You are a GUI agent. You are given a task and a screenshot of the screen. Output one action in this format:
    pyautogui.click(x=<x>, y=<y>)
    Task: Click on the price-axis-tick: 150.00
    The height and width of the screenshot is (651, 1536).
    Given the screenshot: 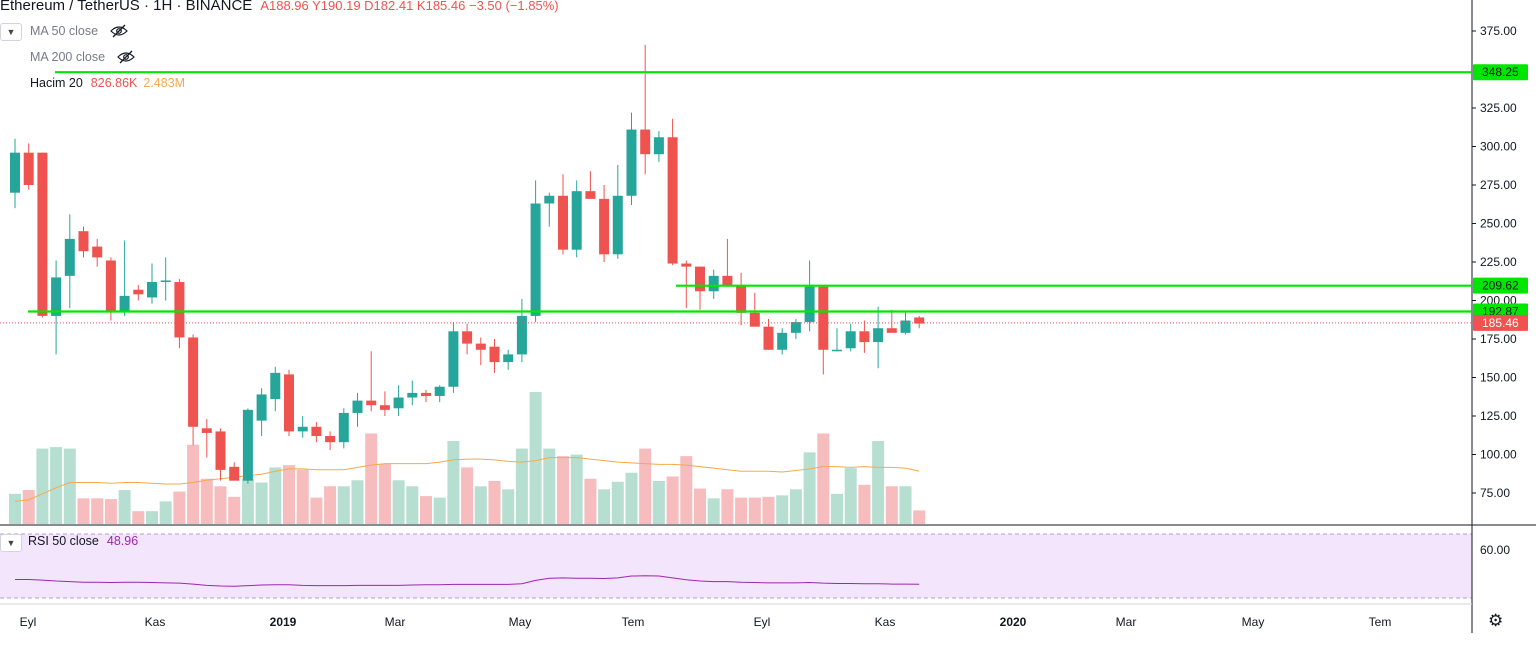 What is the action you would take?
    pyautogui.click(x=1498, y=378)
    